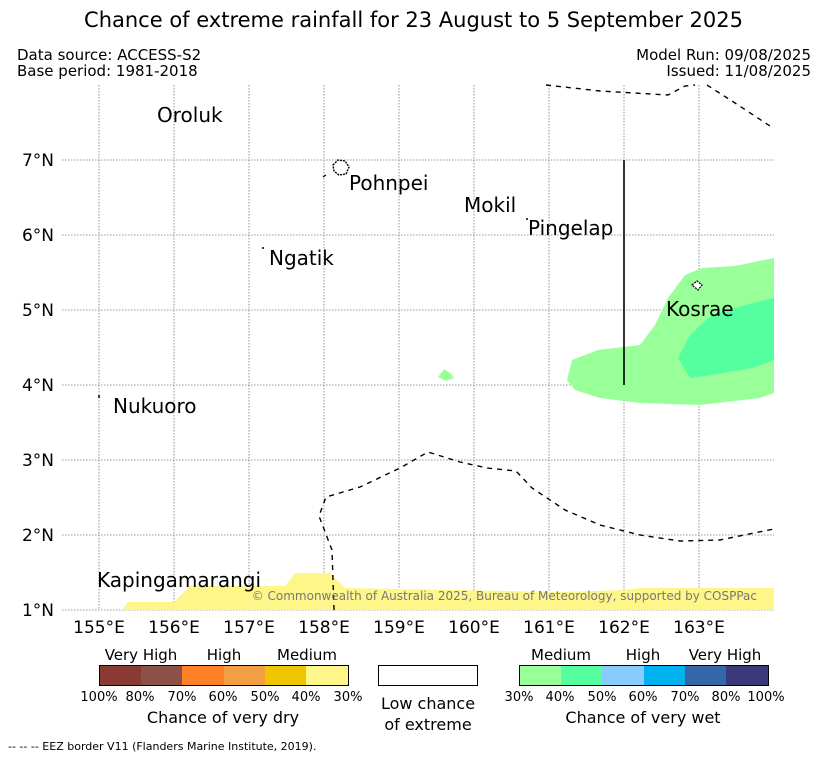  Describe the element at coordinates (155, 406) in the screenshot. I see `place-label-nukuoro: Nukuoro` at that location.